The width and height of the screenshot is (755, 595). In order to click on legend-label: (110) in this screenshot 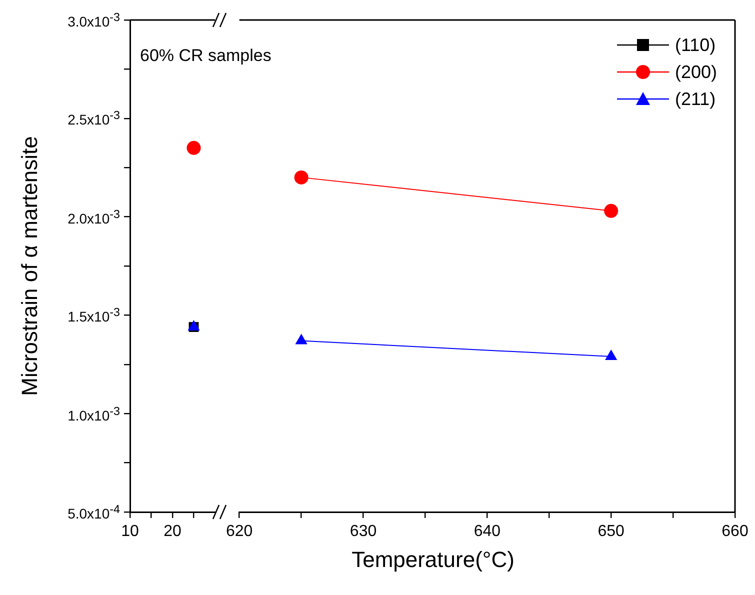, I will do `click(695, 44)`.